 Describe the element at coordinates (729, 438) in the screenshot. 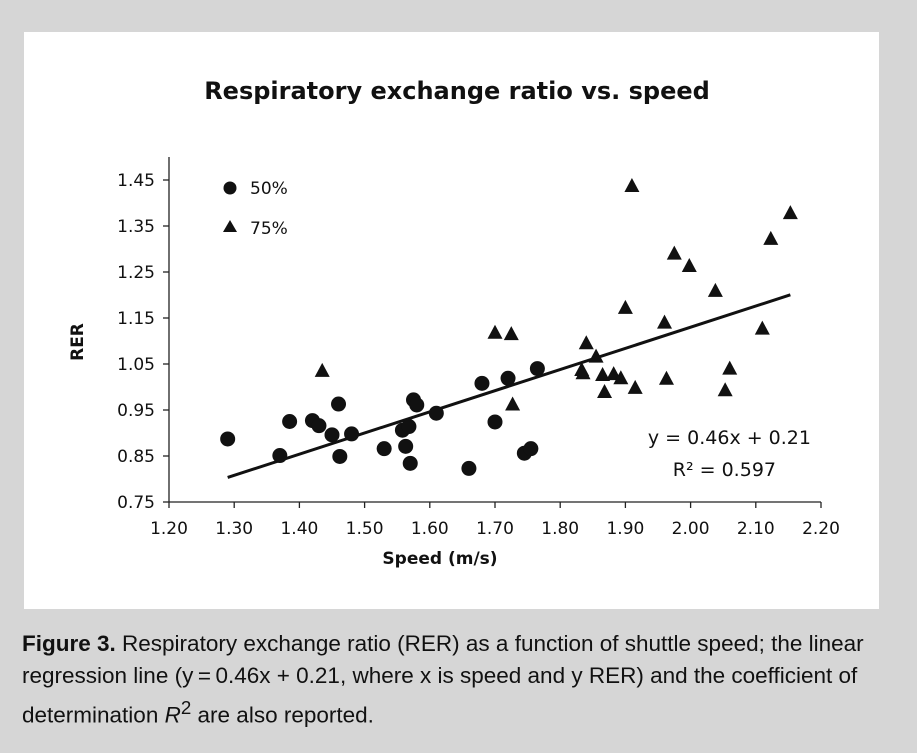

I see `trendline-equation: y = 0.46x + 0.21` at that location.